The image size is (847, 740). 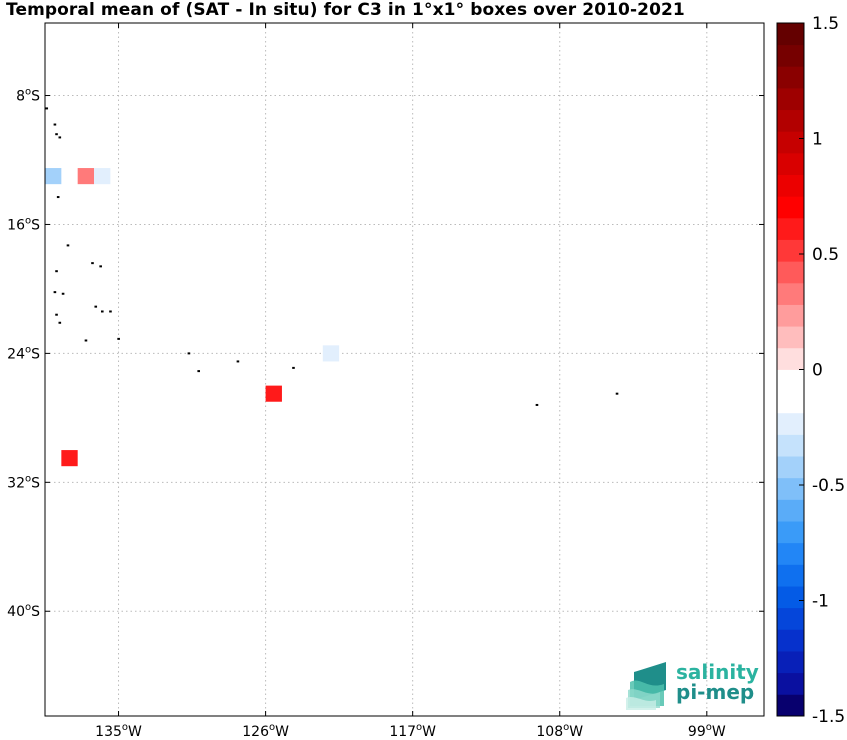 I want to click on lat-tick-label: 24oS, so click(x=23, y=353).